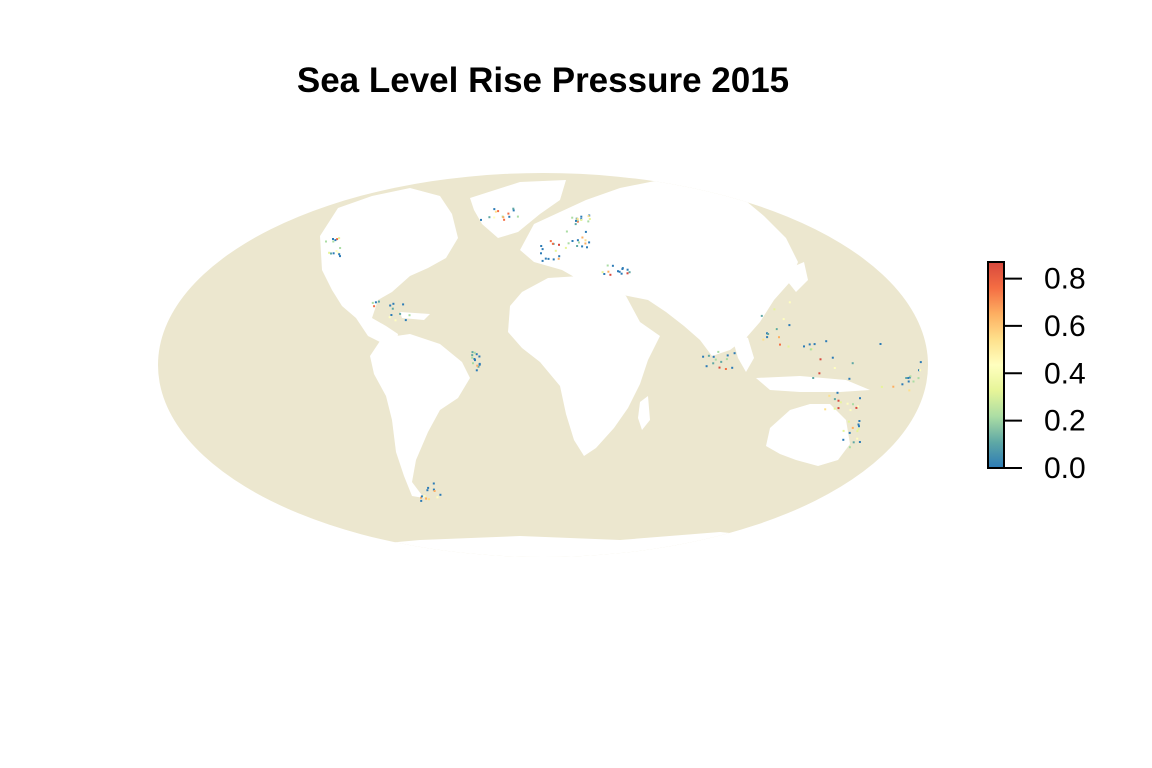 The image size is (1152, 768). Describe the element at coordinates (798, 277) in the screenshot. I see `japan-landmass` at that location.